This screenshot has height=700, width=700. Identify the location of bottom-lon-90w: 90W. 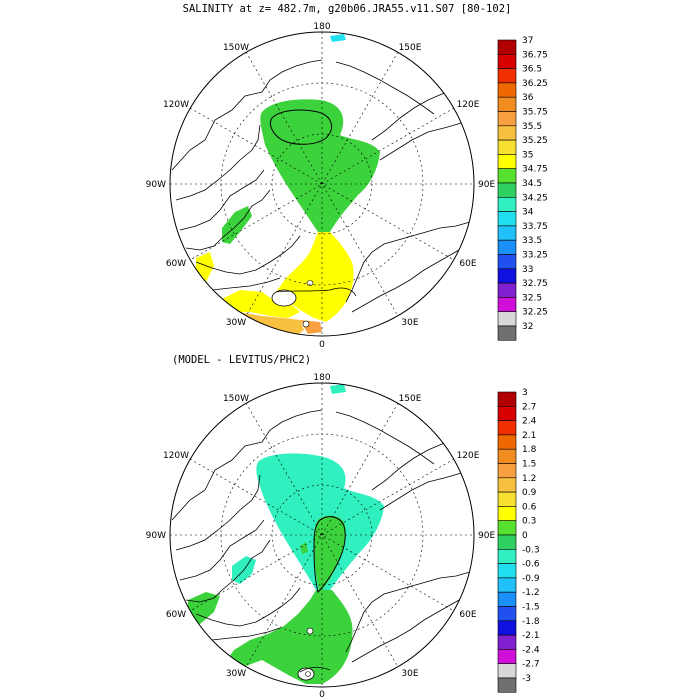
(156, 536).